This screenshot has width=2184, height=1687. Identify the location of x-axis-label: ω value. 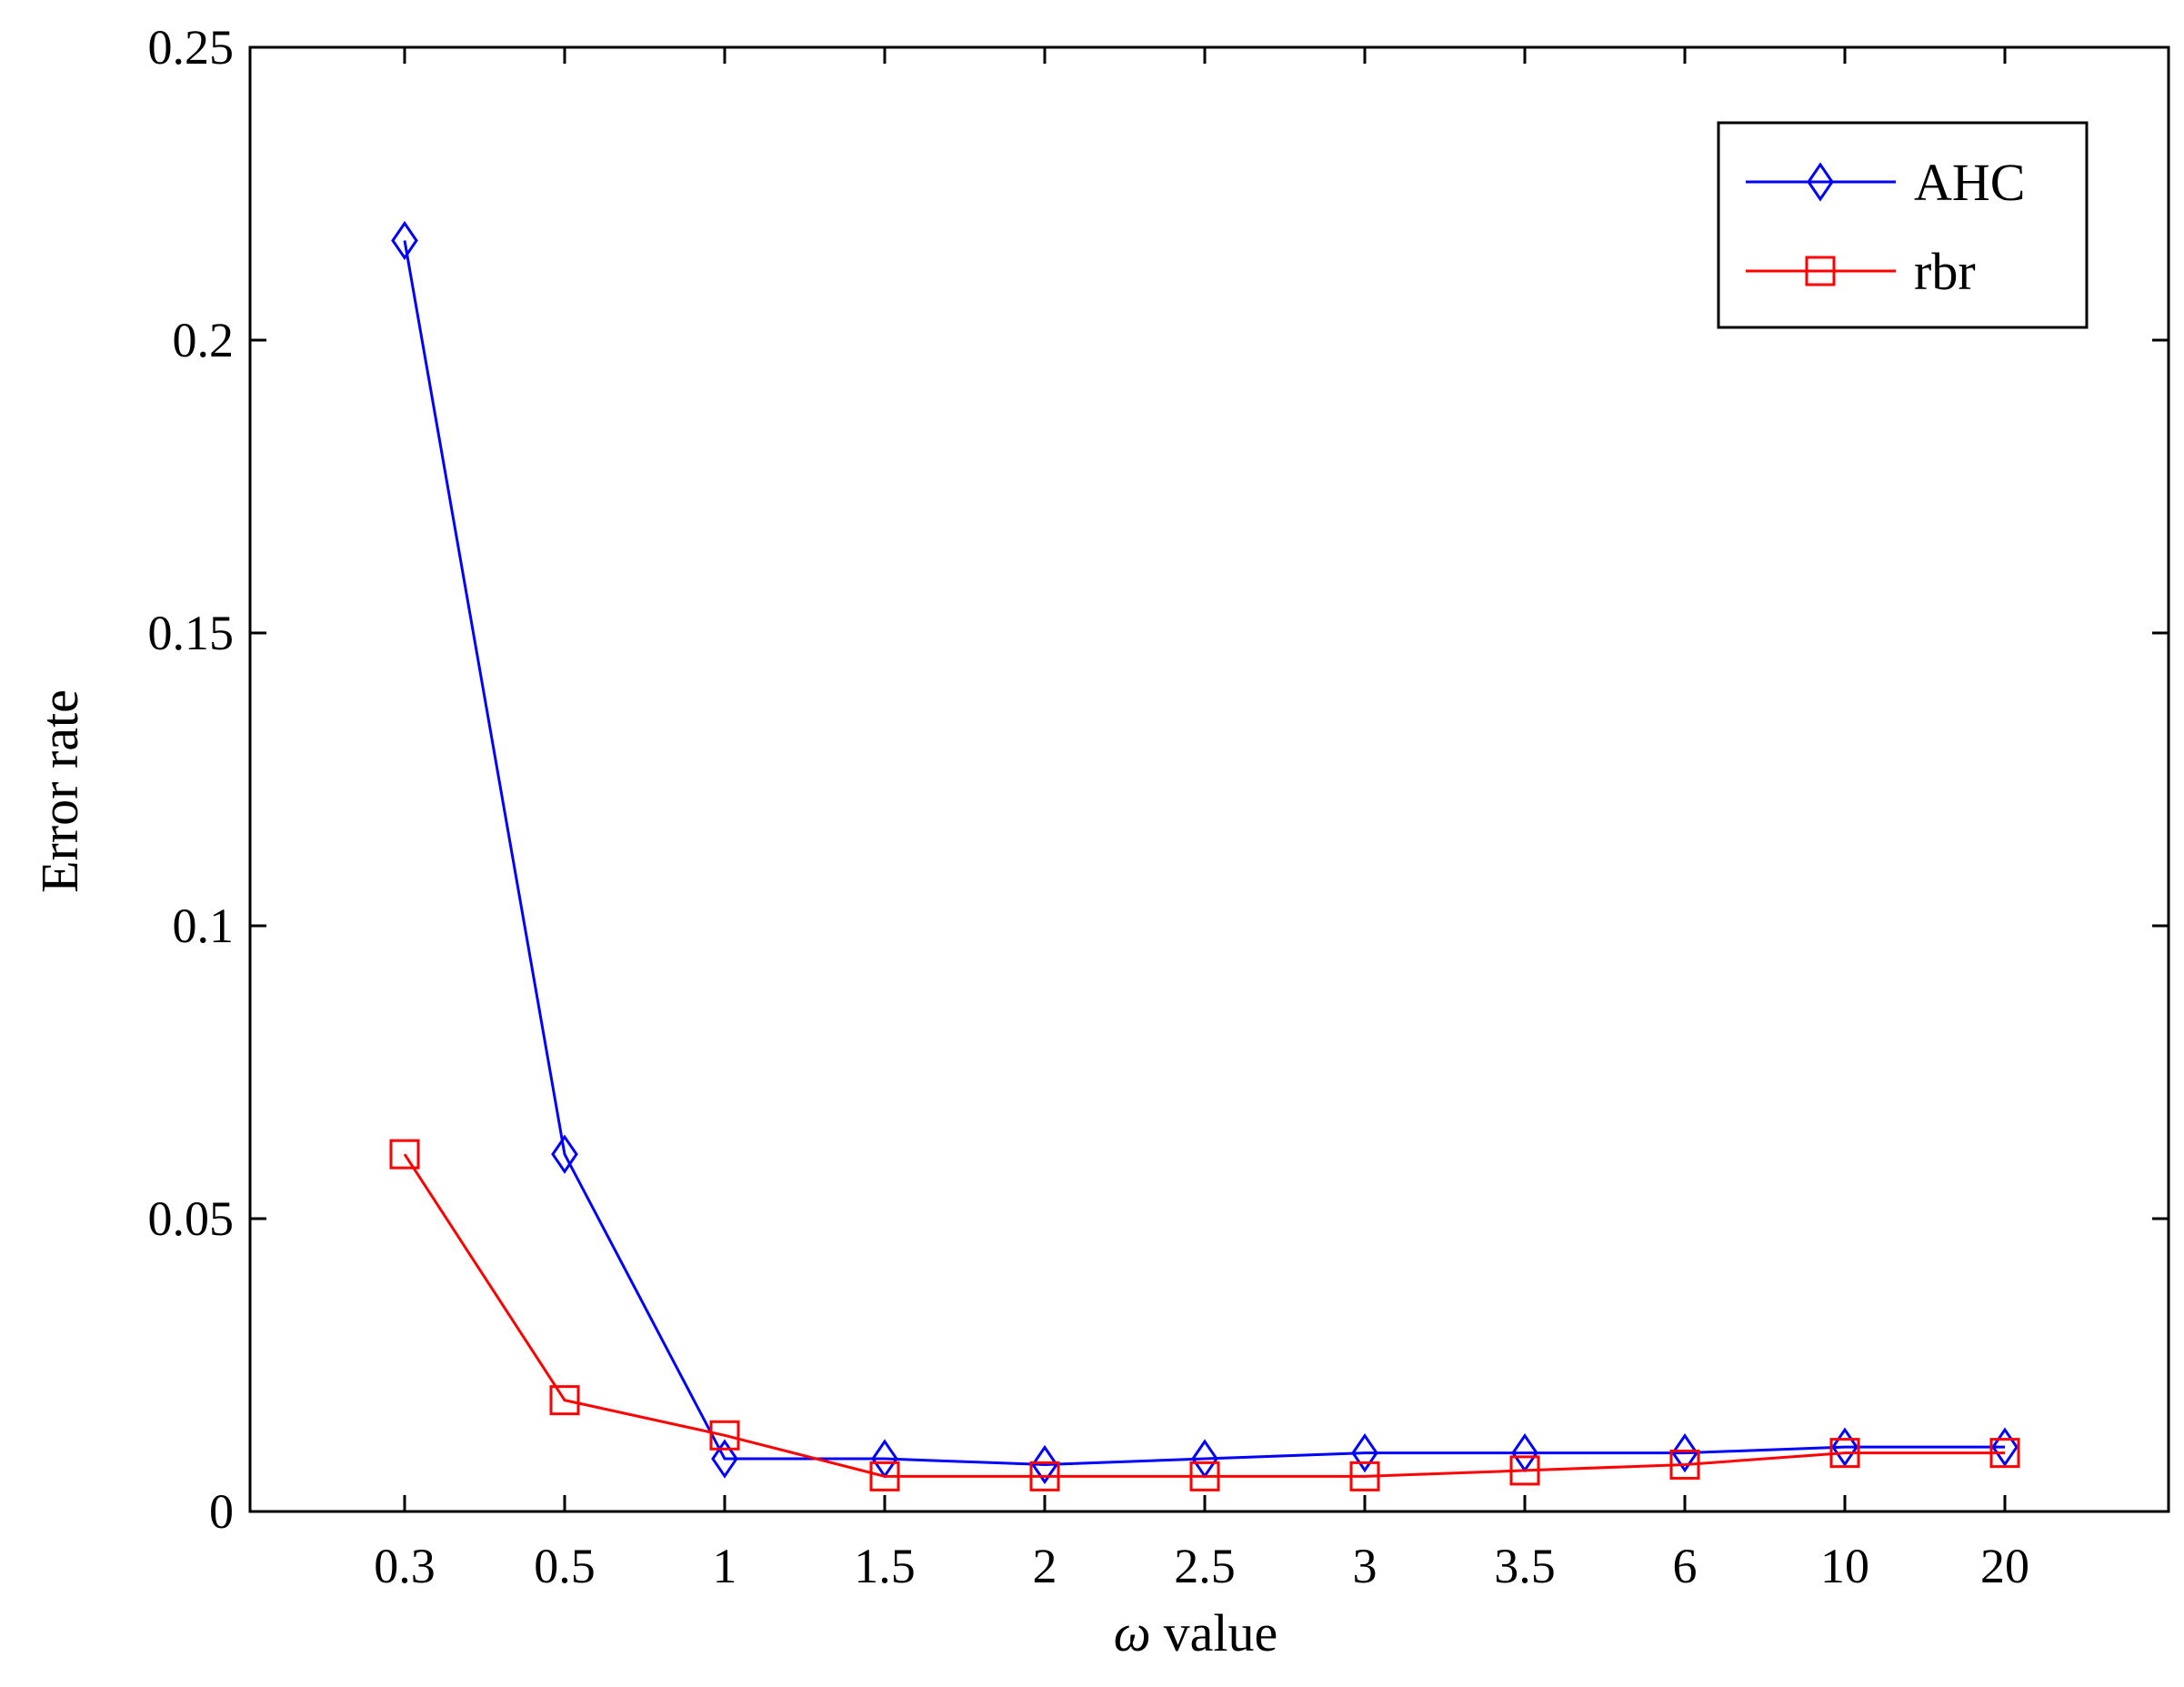
(1196, 1633).